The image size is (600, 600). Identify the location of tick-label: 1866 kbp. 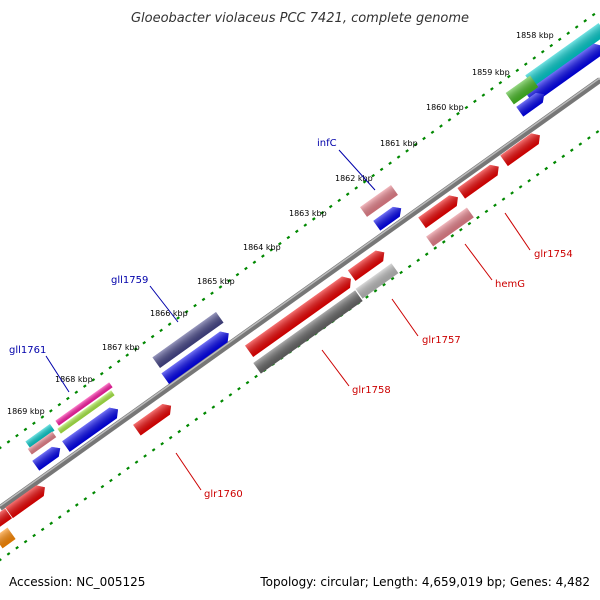
(169, 313).